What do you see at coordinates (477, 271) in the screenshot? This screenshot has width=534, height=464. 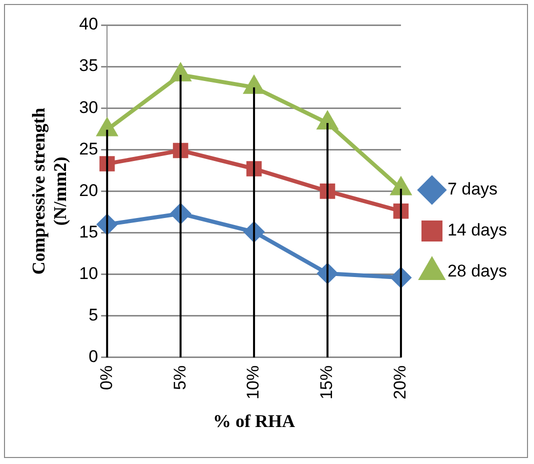 I see `legend-label: 28 days` at bounding box center [477, 271].